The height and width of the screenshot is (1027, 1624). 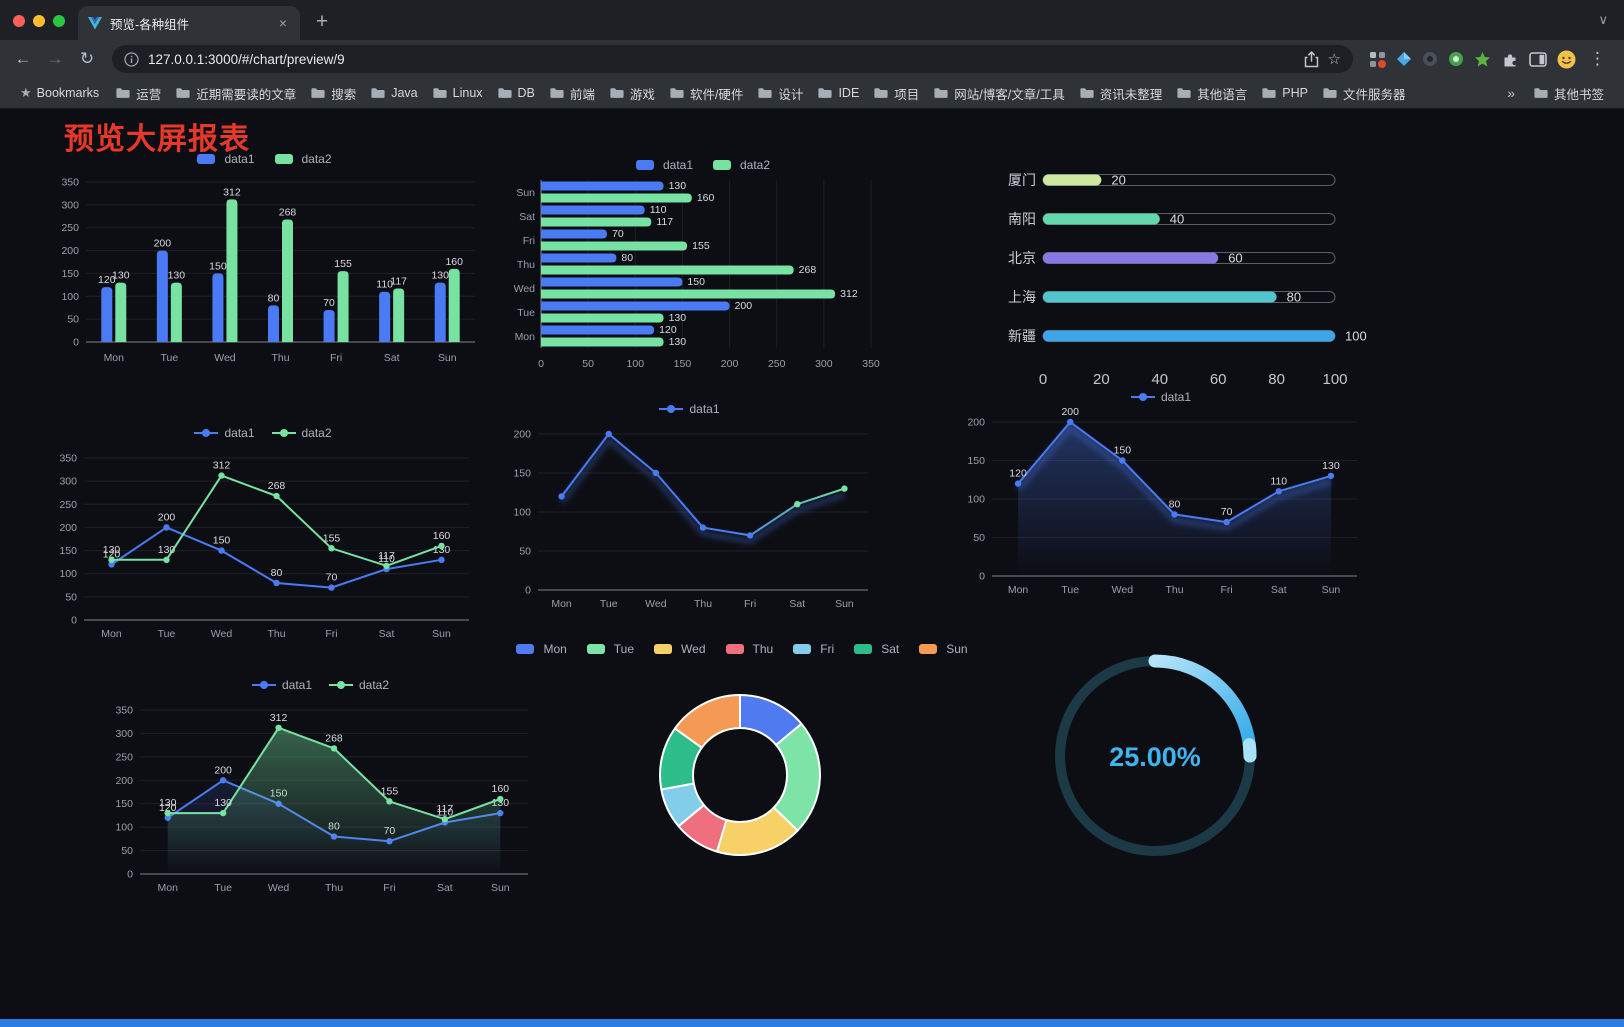 I want to click on chart-gradient-line: data1 0 50 100 150 200 Mon Tue Wed Thu Fri Sat Sun, so click(x=689, y=507).